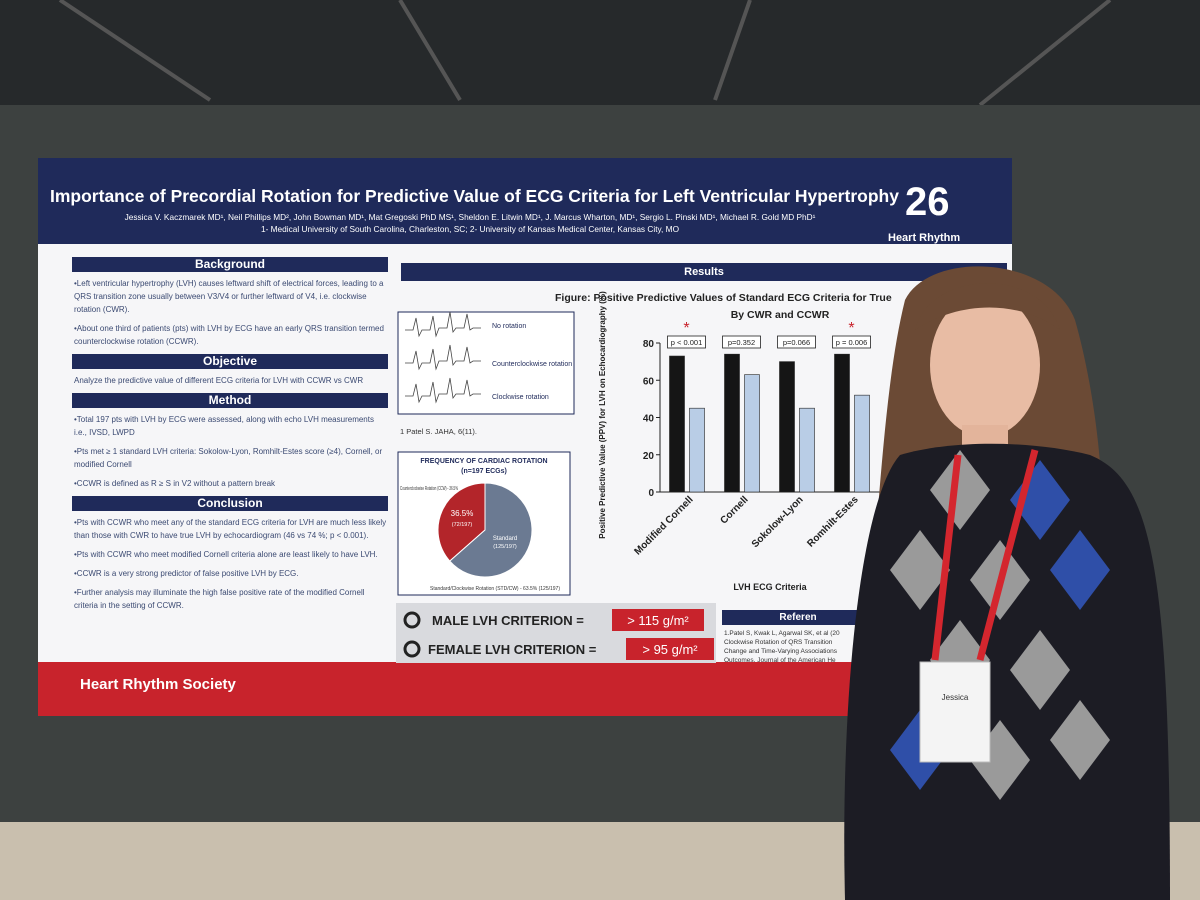  What do you see at coordinates (955, 712) in the screenshot?
I see `badge` at bounding box center [955, 712].